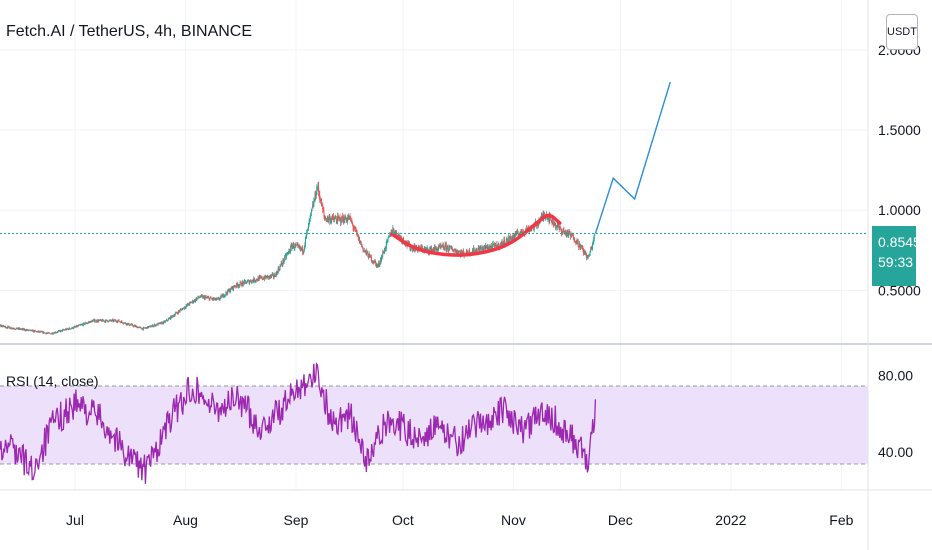 The width and height of the screenshot is (932, 550). Describe the element at coordinates (895, 413) in the screenshot. I see `rsi-axis: 40.00 80.00` at that location.